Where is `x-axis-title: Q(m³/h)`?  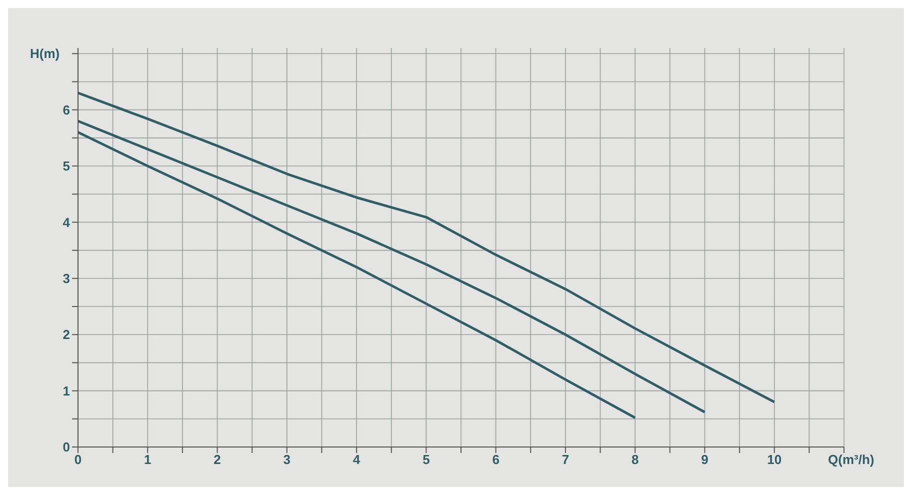 x-axis-title: Q(m³/h) is located at coordinates (851, 459).